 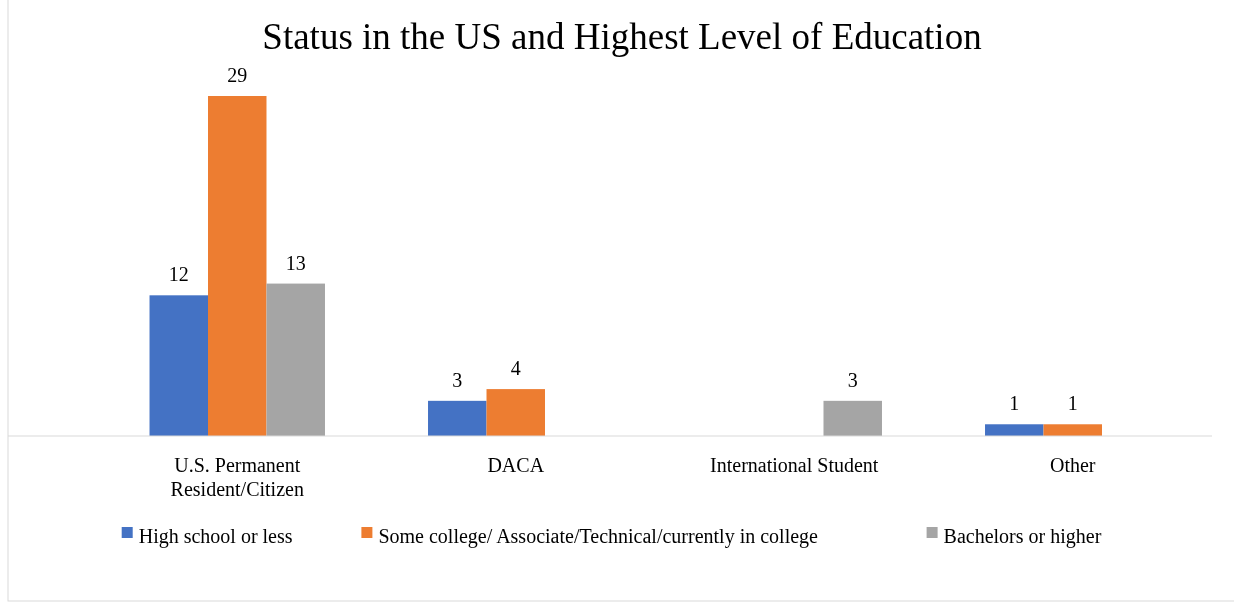 I want to click on x-tick-label: DACA, so click(x=516, y=465).